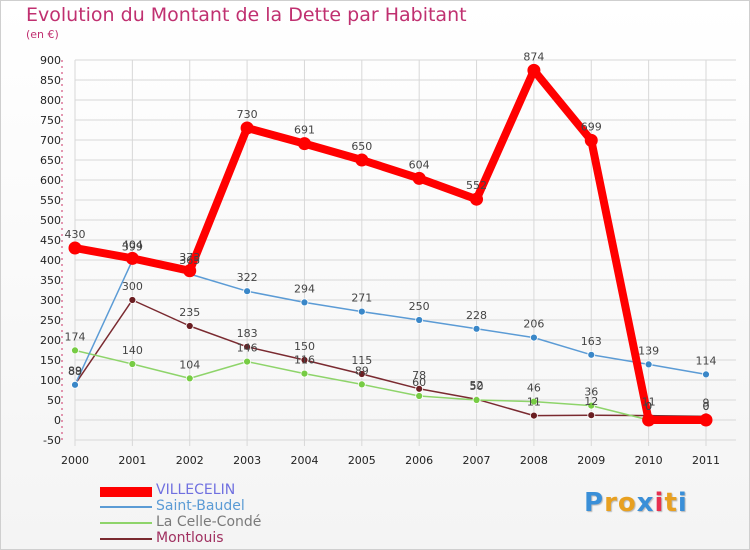 The height and width of the screenshot is (550, 750). I want to click on x-tick-label: 2003, so click(247, 460).